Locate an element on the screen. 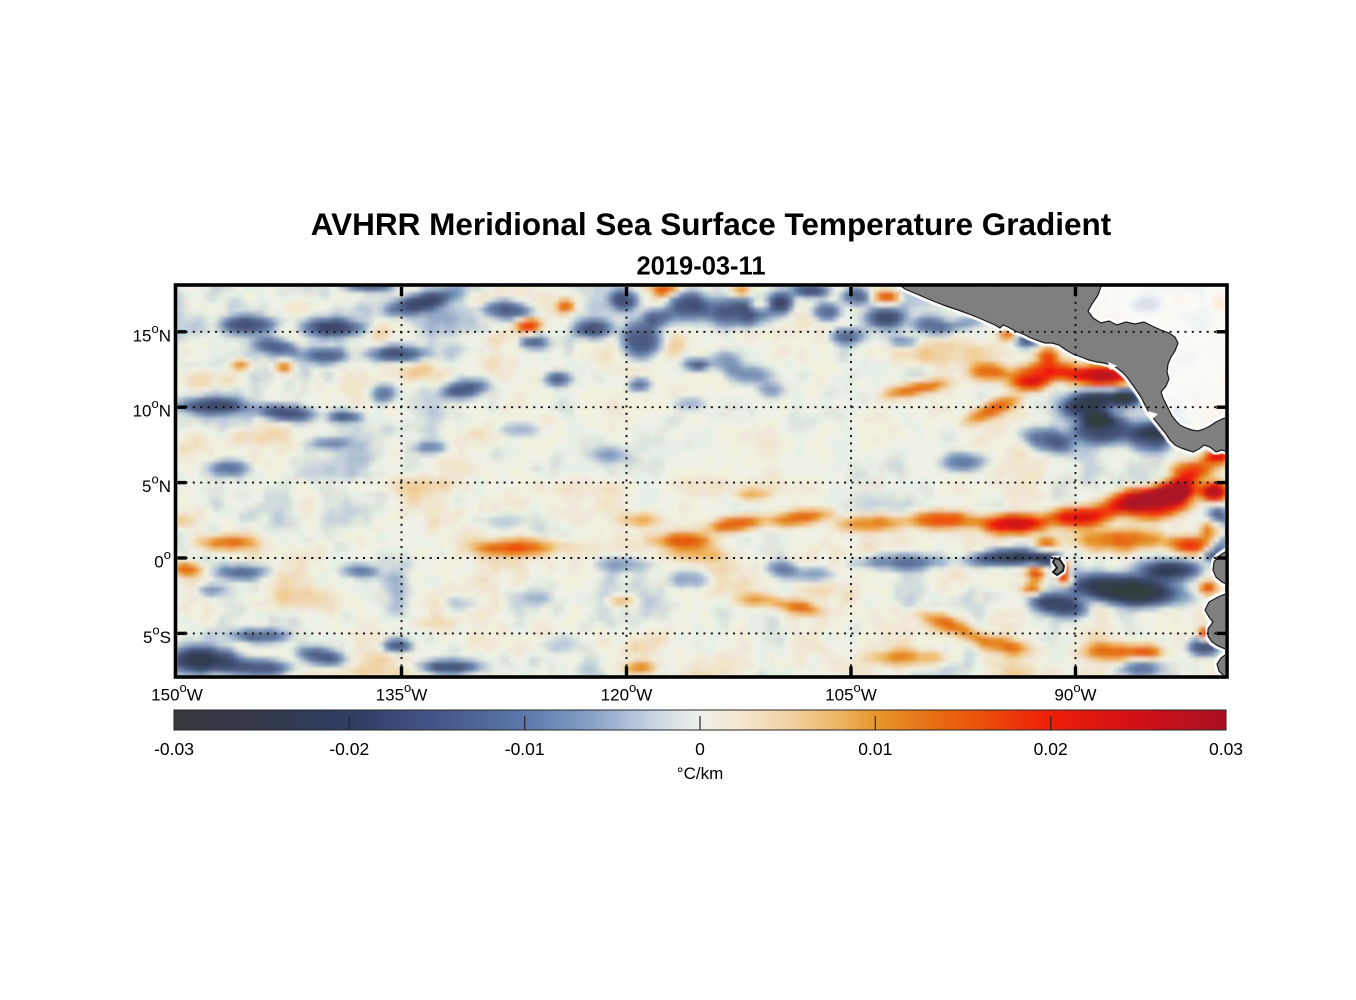 Image resolution: width=1356 pixels, height=1000 pixels. svg-text: °C/km is located at coordinates (700, 773).